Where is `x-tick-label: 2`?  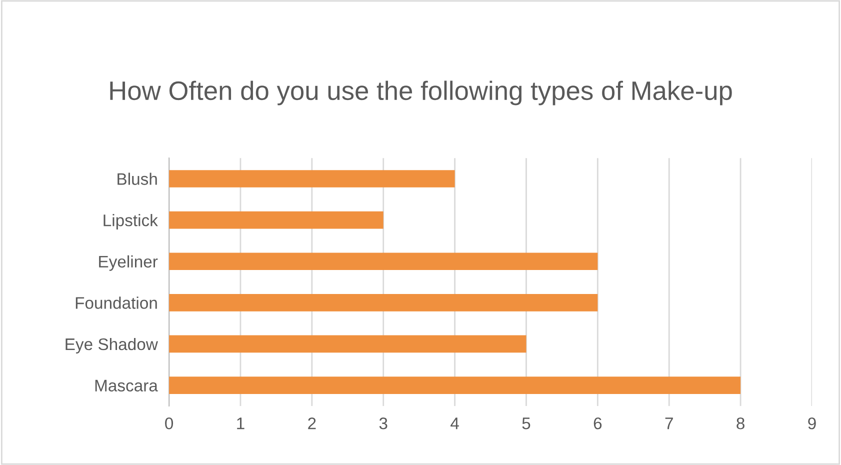
x-tick-label: 2 is located at coordinates (312, 423).